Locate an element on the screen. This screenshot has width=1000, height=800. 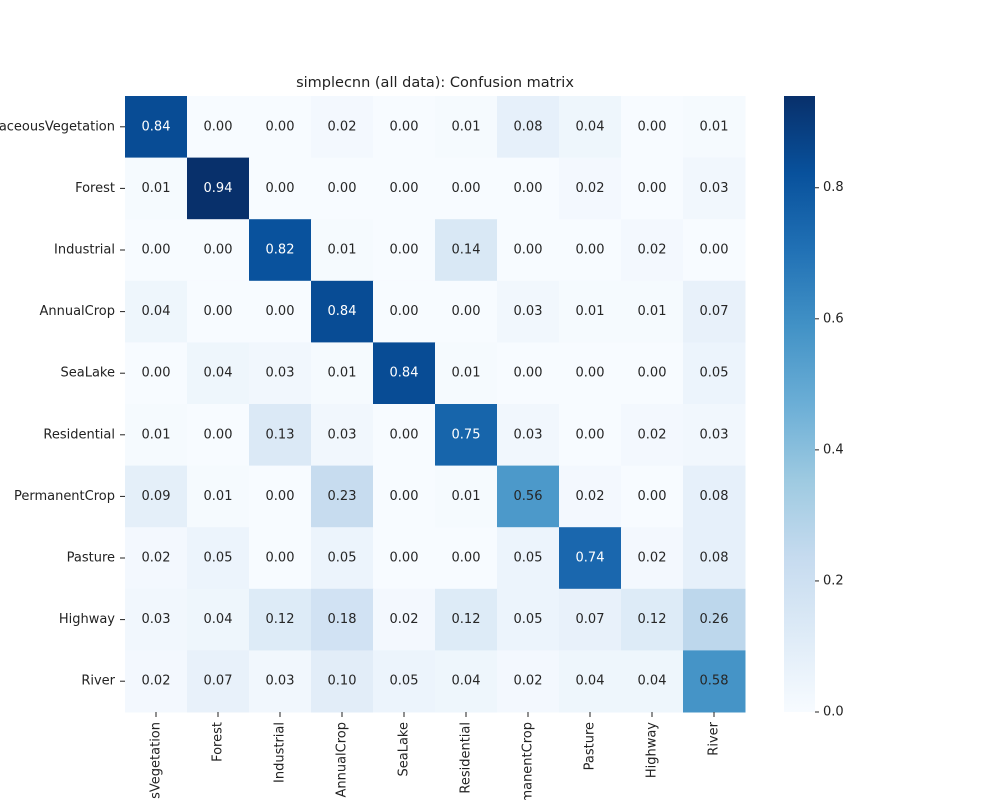
x-tick-label: Pasture is located at coordinates (590, 746).